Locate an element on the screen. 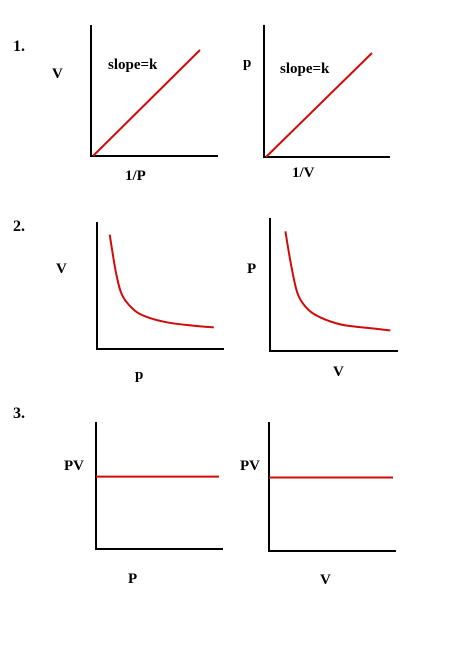  chart-p-vs-v: P V is located at coordinates (322, 299).